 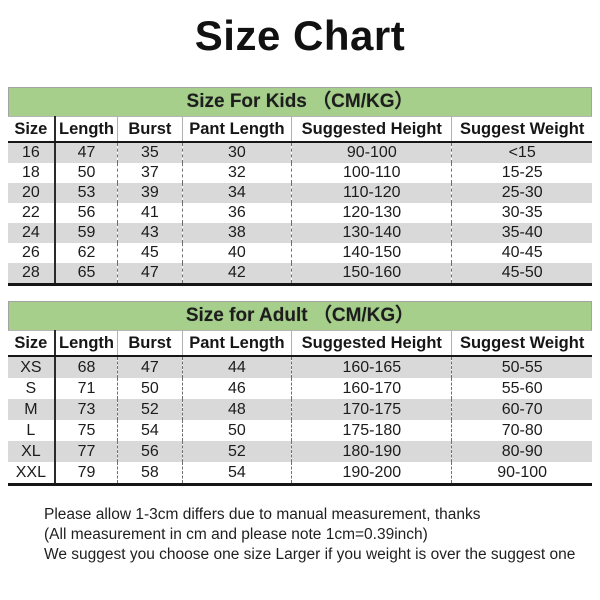 I want to click on cell: 39, so click(x=150, y=193).